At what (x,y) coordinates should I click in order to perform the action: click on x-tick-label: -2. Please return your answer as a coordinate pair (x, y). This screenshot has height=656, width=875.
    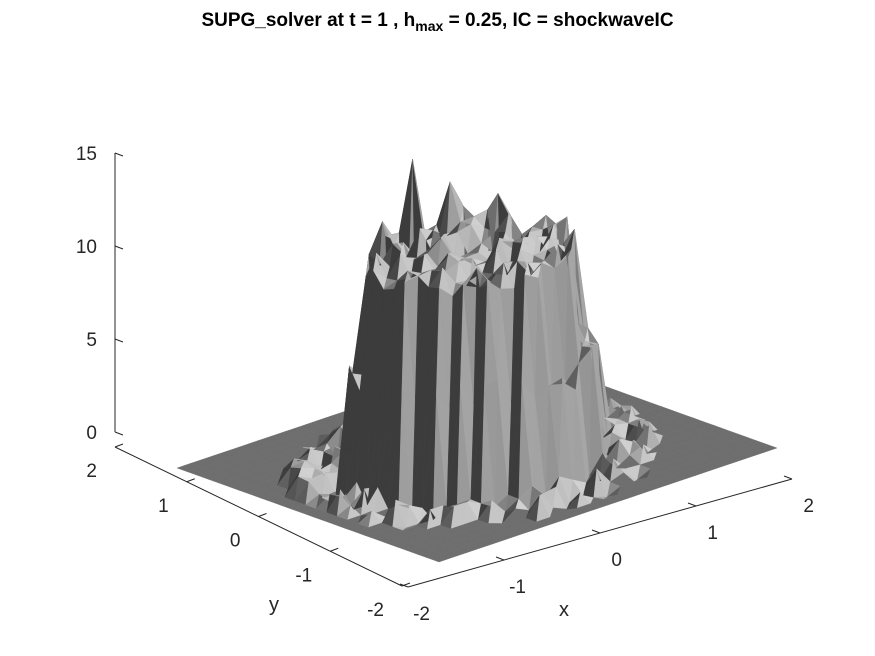
    Looking at the image, I should click on (421, 614).